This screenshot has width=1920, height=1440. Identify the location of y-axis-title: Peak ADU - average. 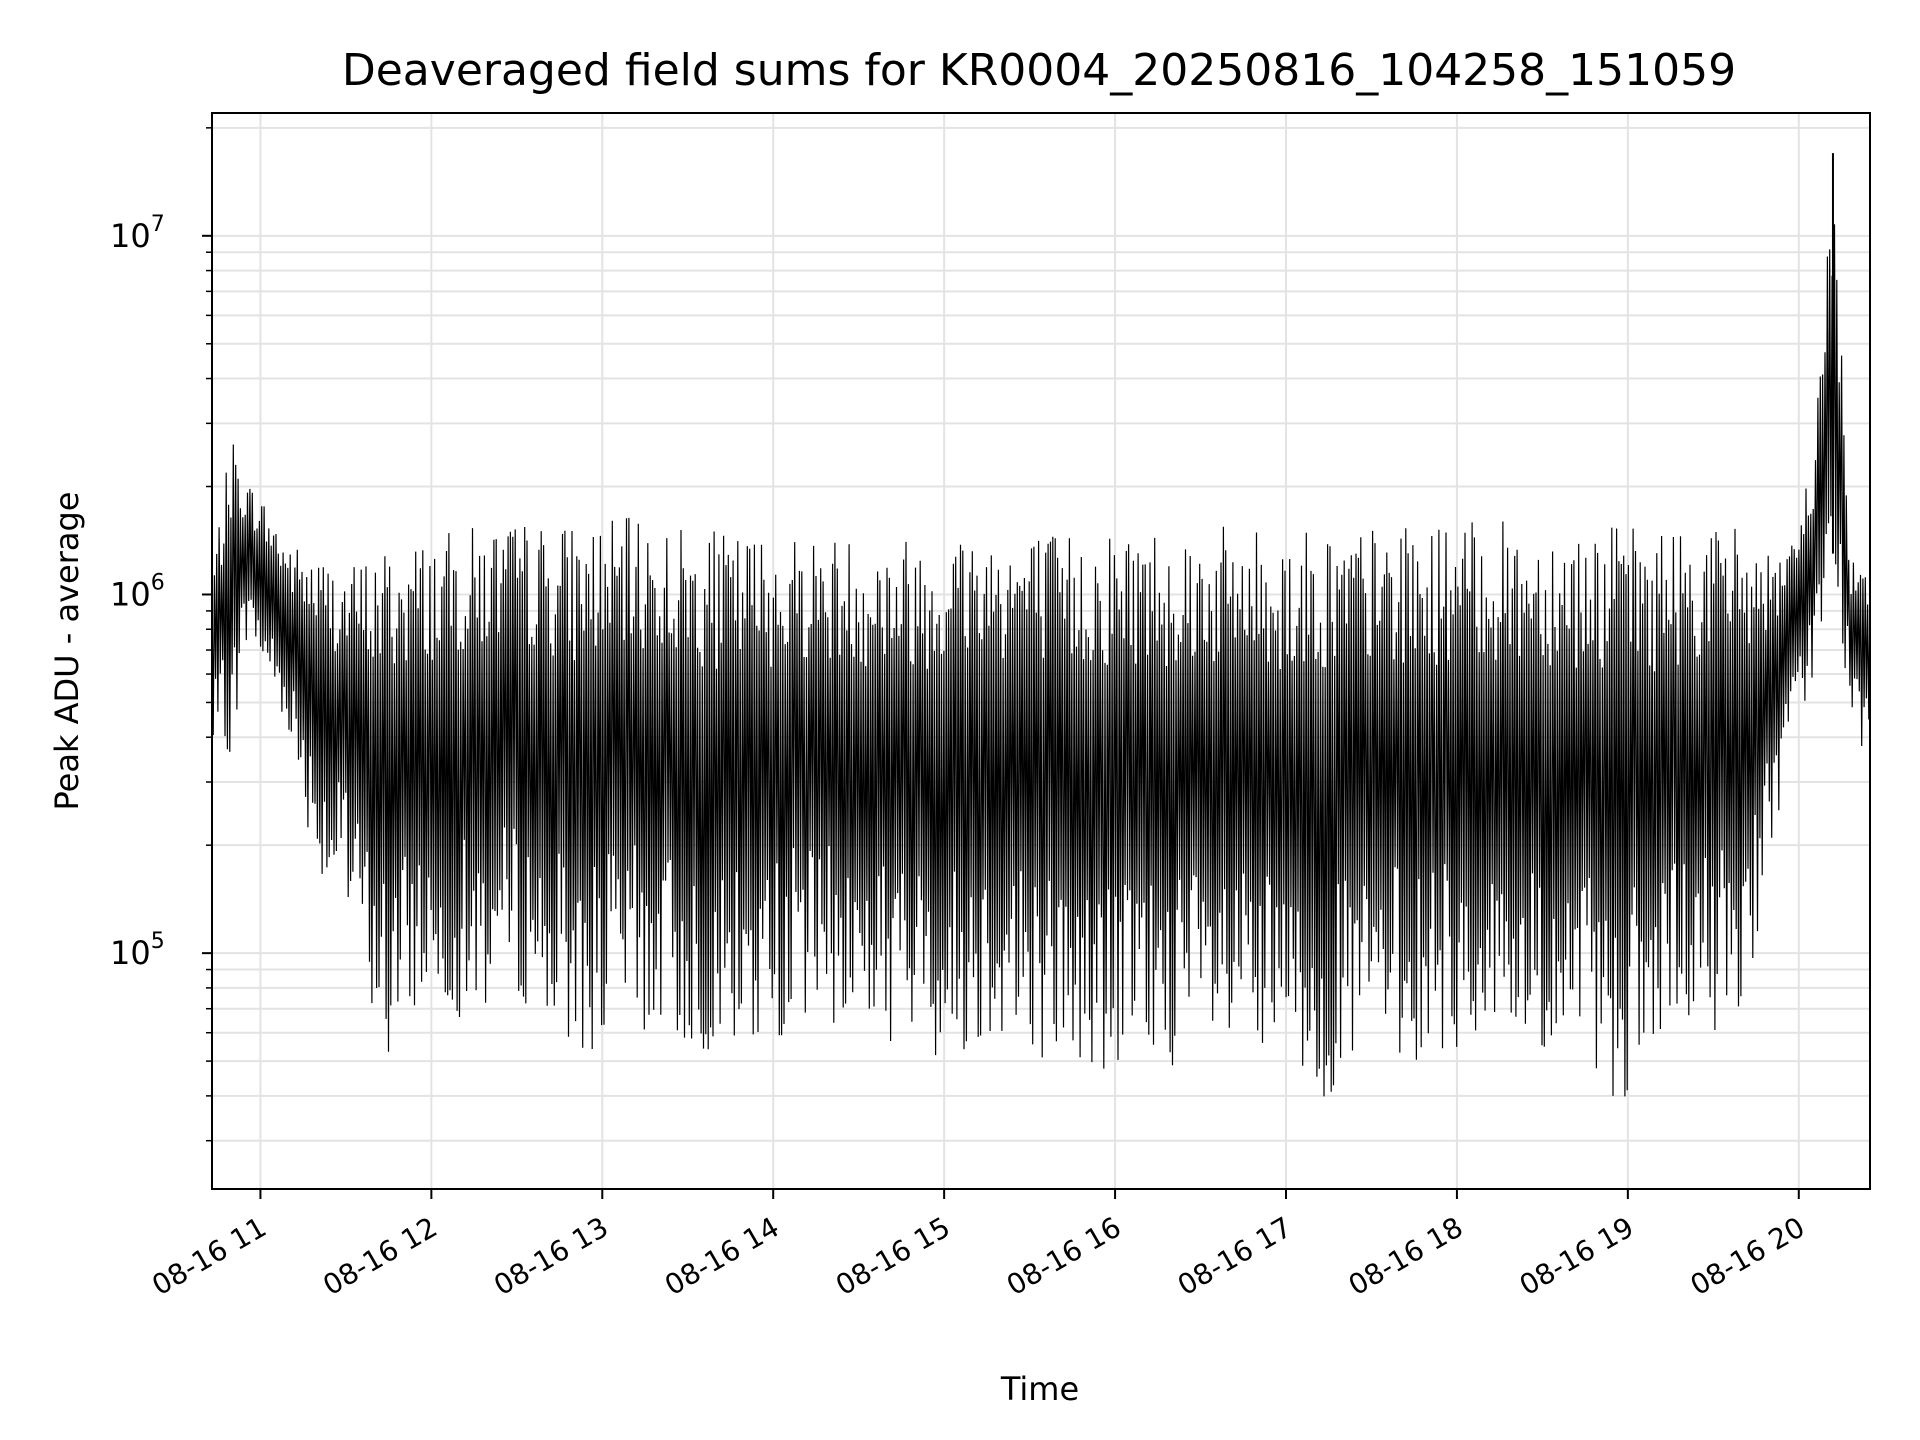
(67, 651).